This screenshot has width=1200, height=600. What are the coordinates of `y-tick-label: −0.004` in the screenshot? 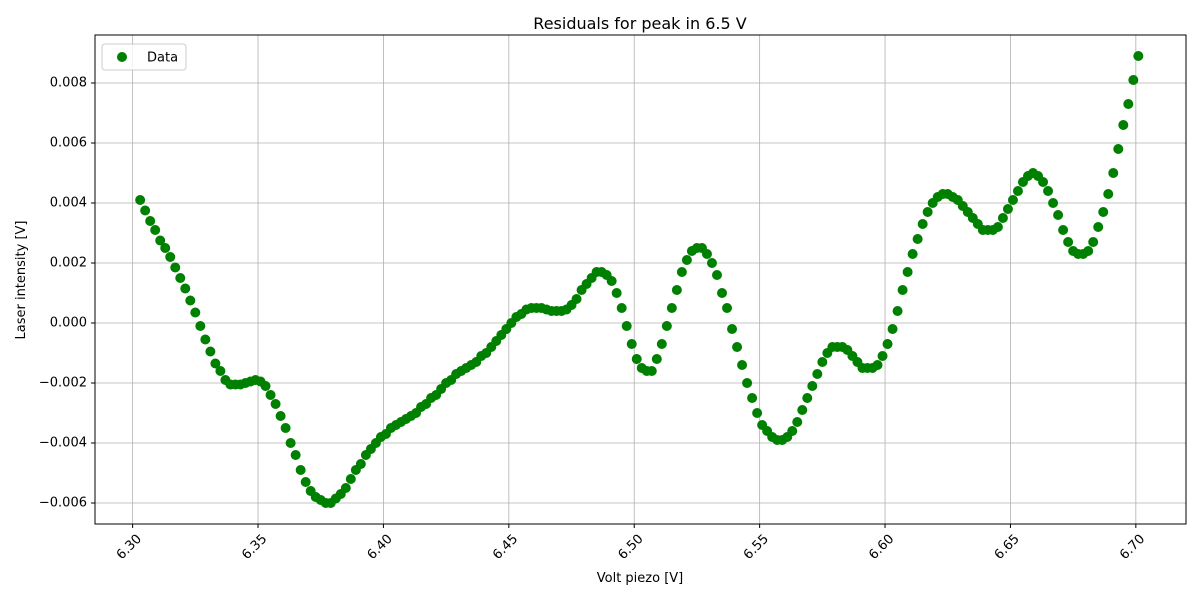 It's located at (63, 443).